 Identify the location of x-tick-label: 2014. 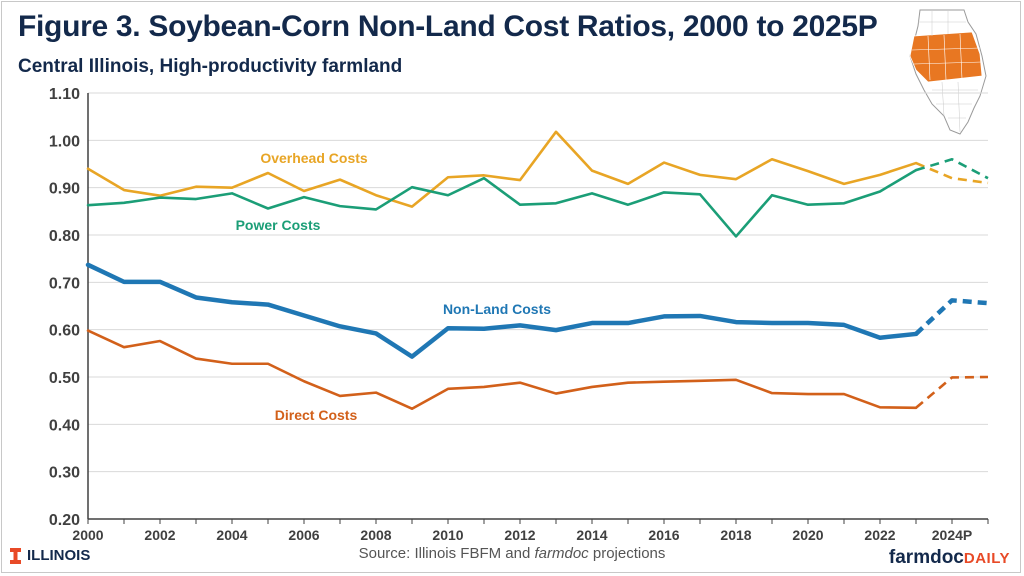
(591, 535).